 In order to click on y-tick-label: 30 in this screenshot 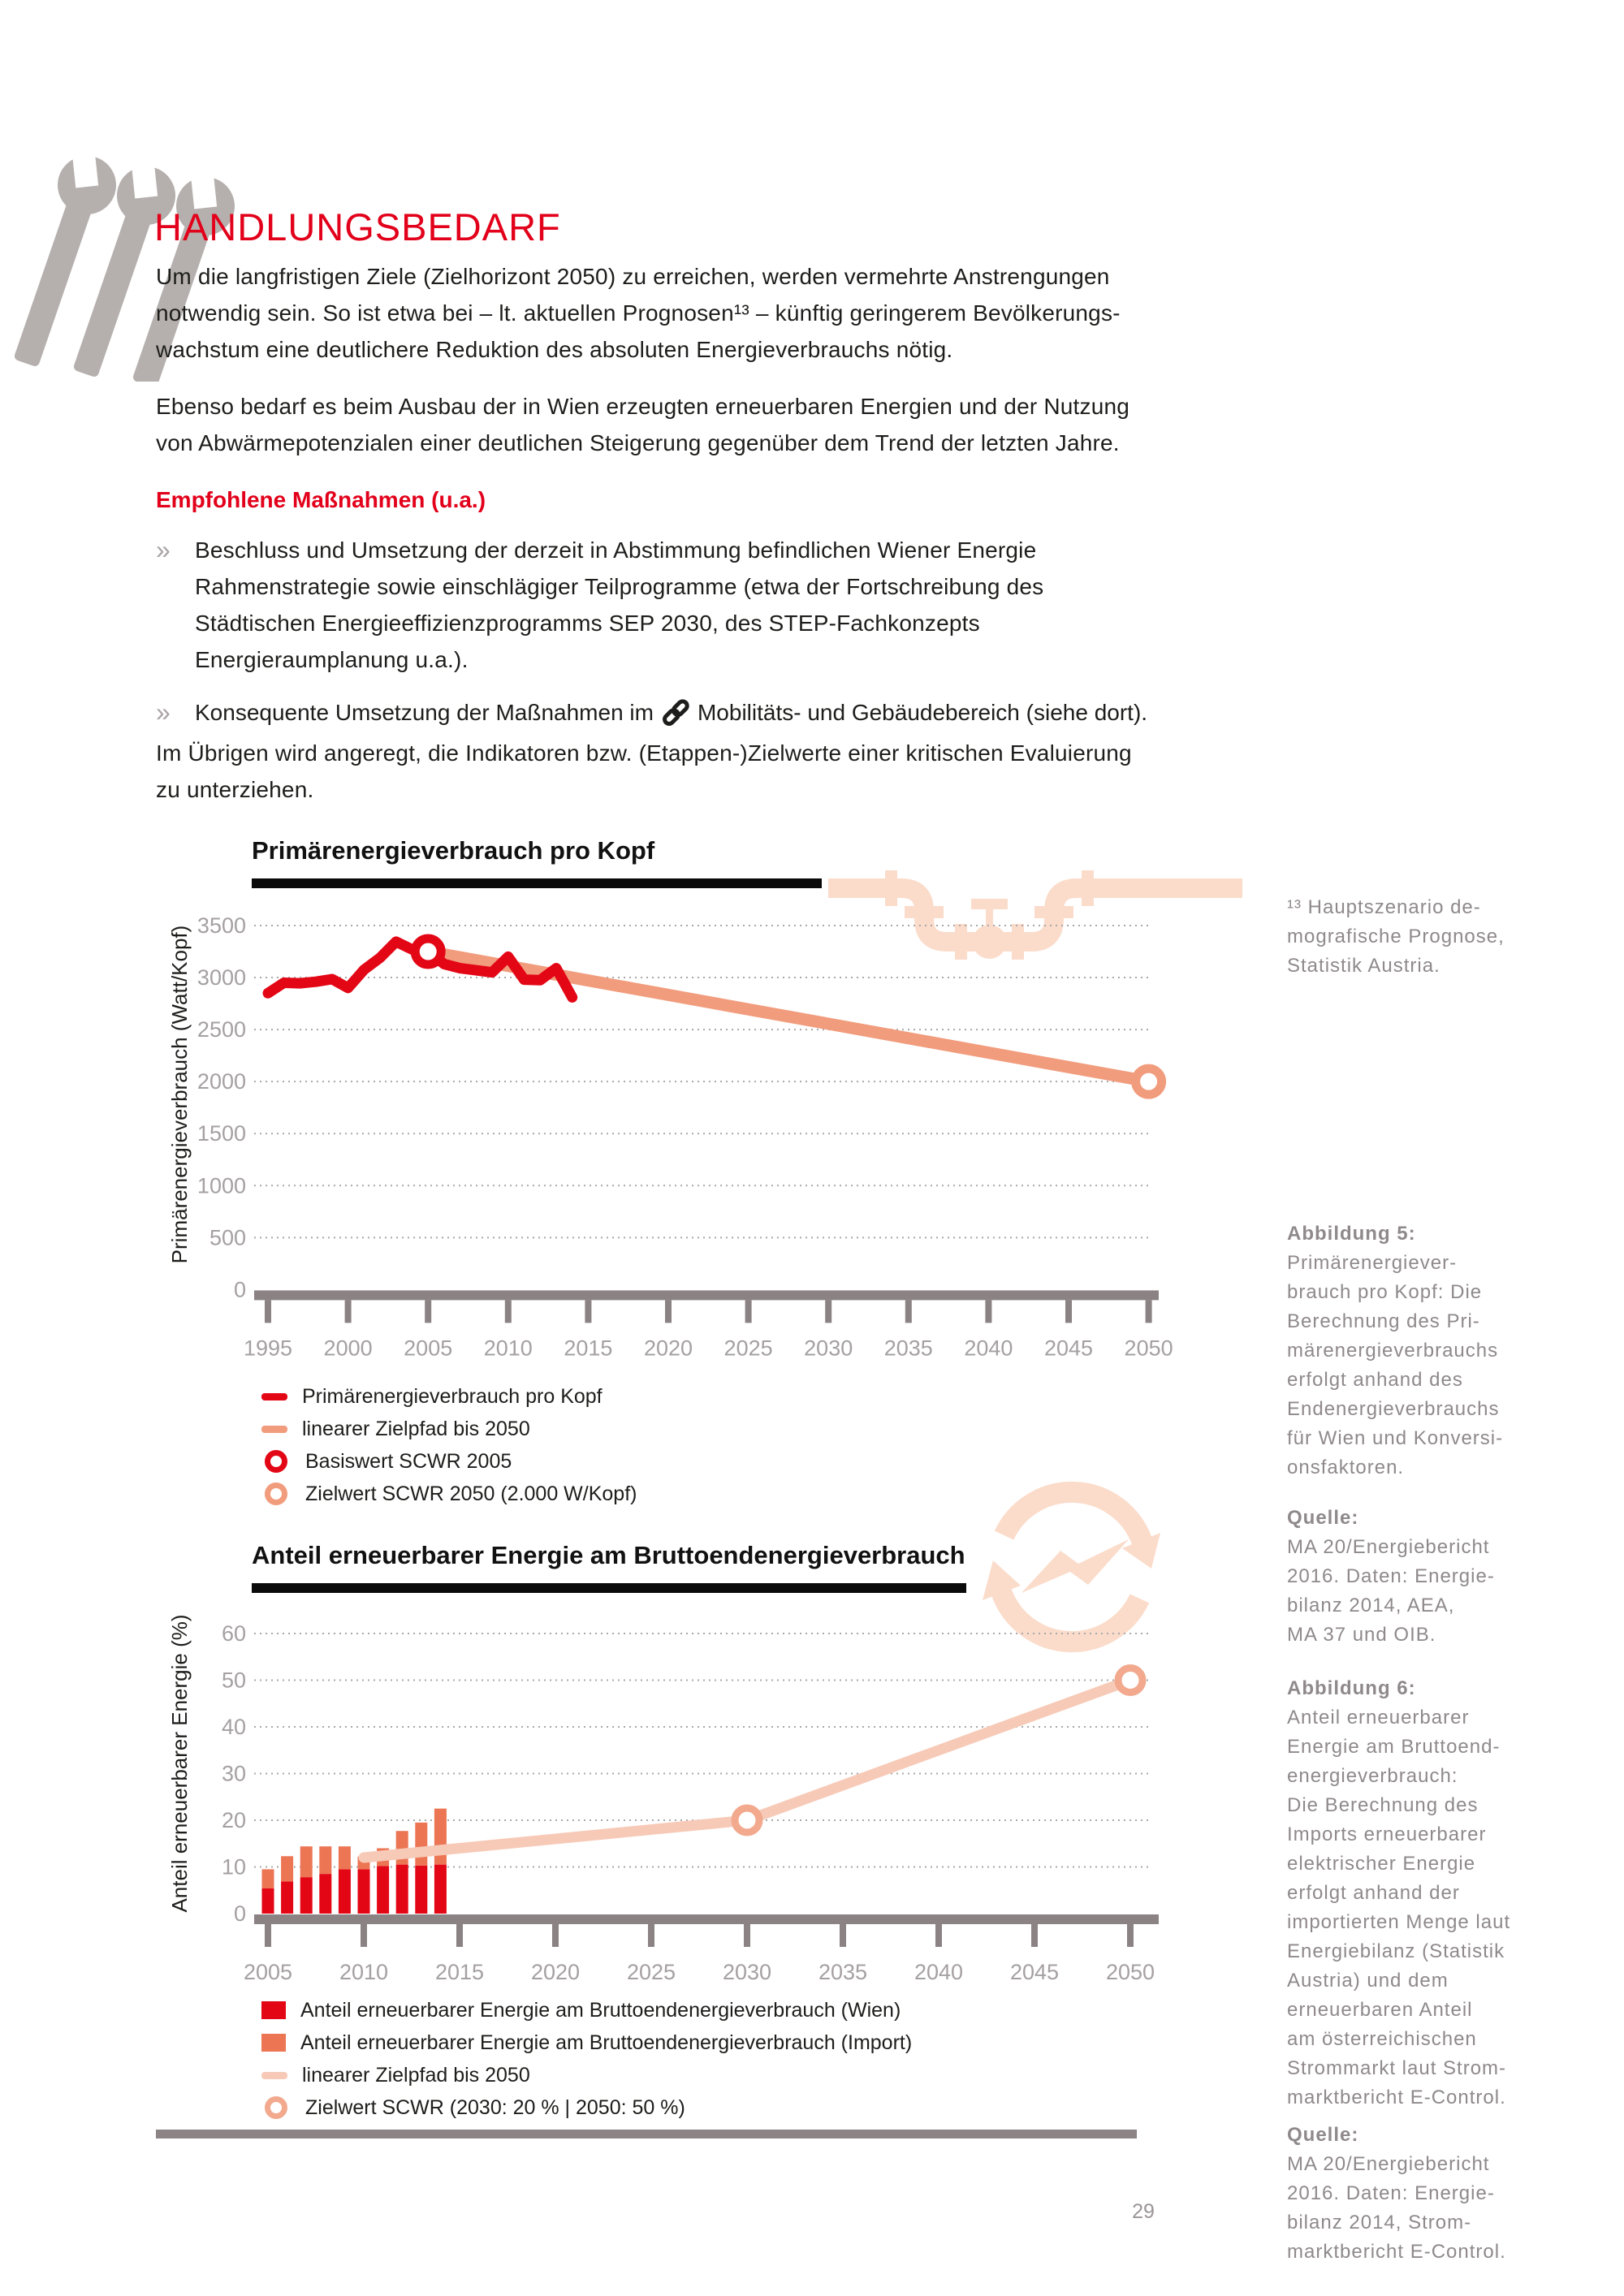, I will do `click(234, 1774)`.